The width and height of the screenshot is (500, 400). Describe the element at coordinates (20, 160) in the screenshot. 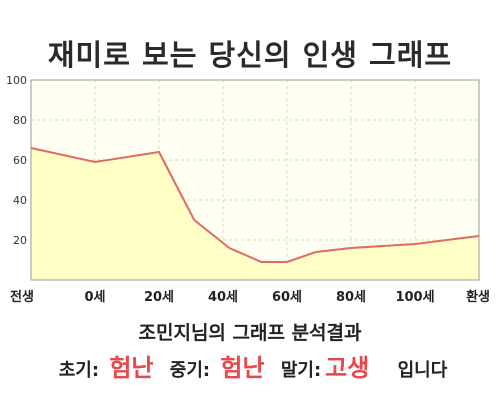

I see `y-tick-label: 60` at that location.